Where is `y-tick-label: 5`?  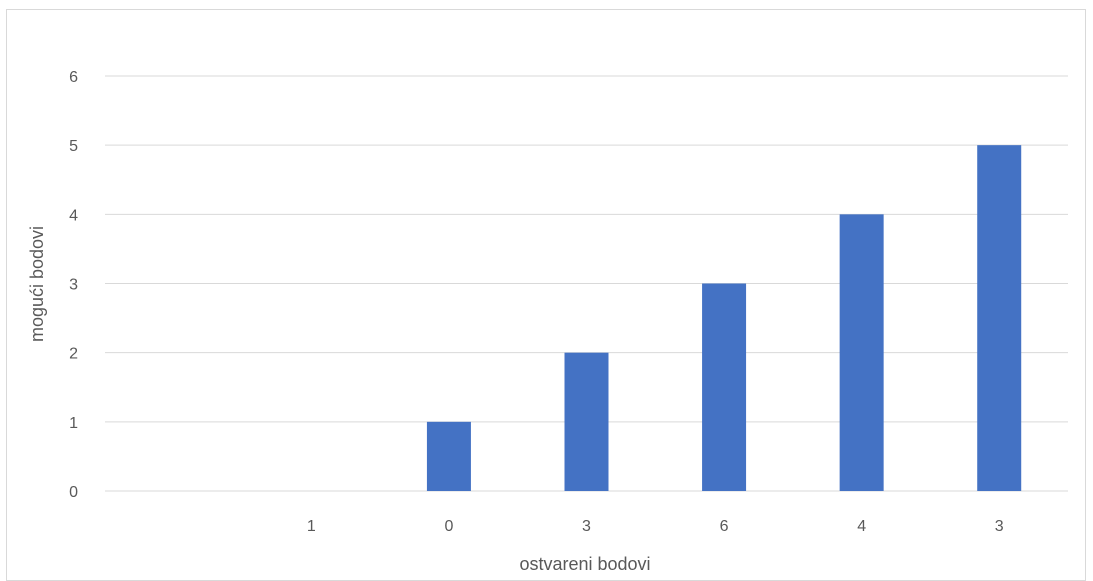
y-tick-label: 5 is located at coordinates (73, 146).